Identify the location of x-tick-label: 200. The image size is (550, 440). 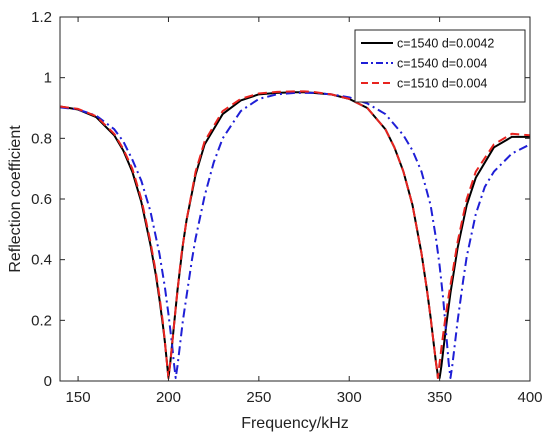
(168, 397).